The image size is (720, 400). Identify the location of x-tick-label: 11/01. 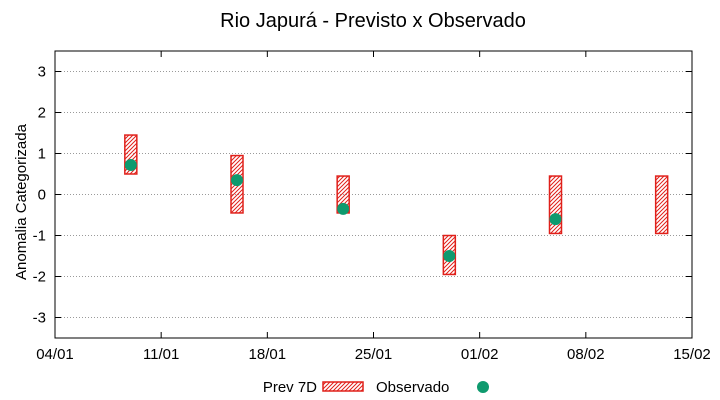
(161, 354).